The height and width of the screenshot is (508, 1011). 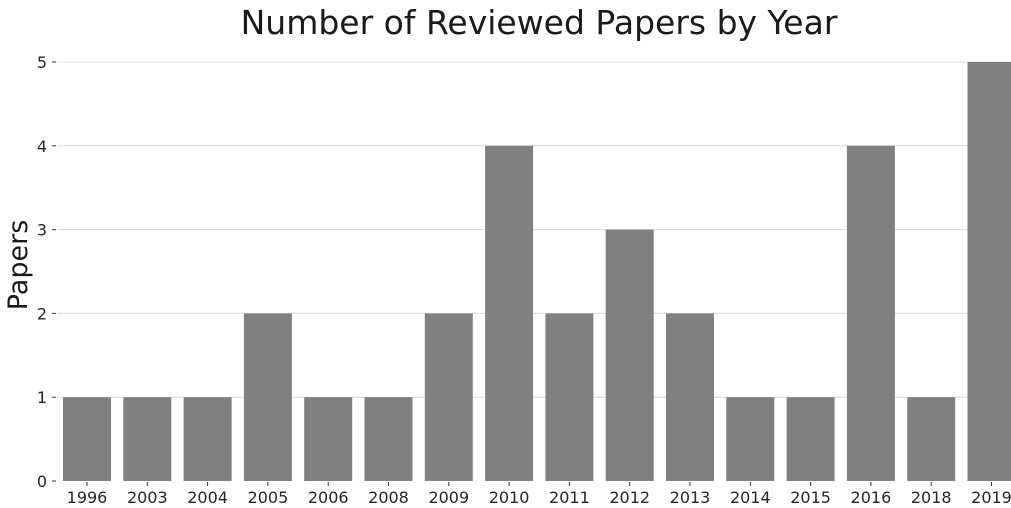 I want to click on y-tick-label: 5, so click(x=42, y=62).